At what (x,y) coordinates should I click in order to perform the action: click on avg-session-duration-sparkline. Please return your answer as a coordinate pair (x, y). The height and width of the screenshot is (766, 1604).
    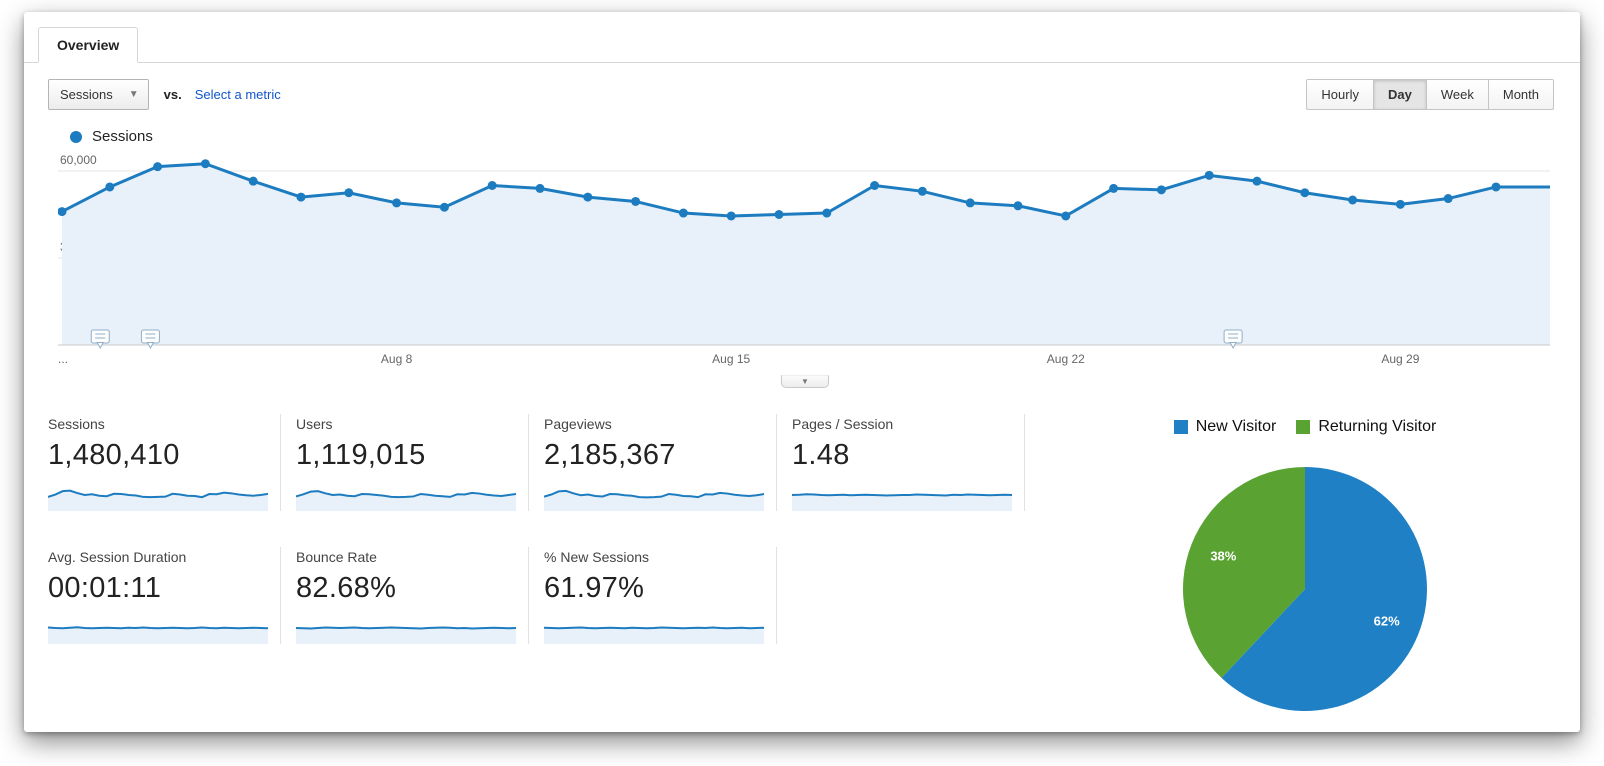
    Looking at the image, I should click on (158, 635).